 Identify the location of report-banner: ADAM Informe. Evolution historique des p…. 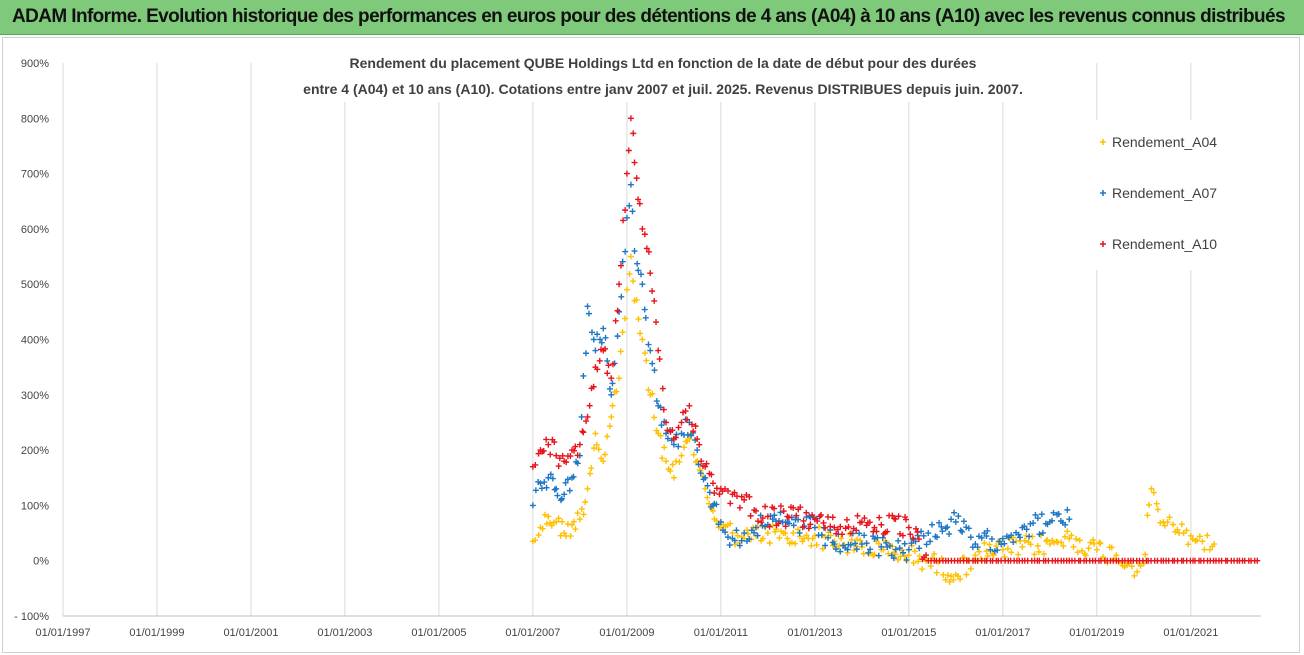
(652, 17).